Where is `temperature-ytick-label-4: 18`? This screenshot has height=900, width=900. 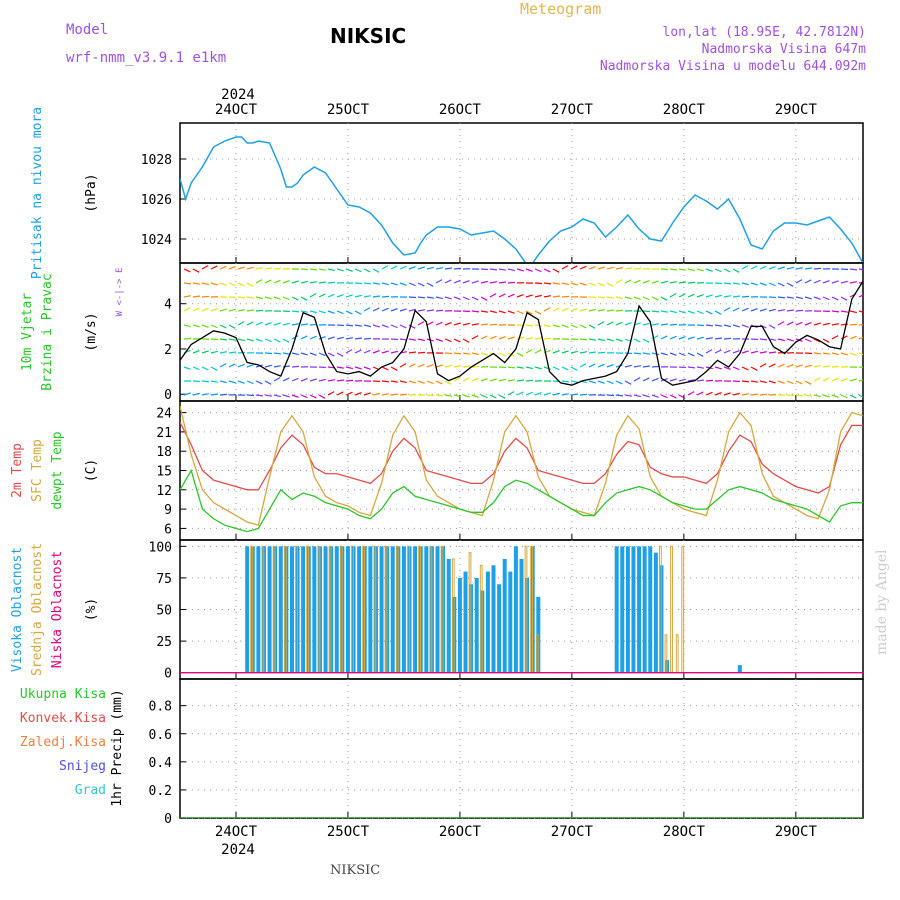 temperature-ytick-label-4: 18 is located at coordinates (164, 452).